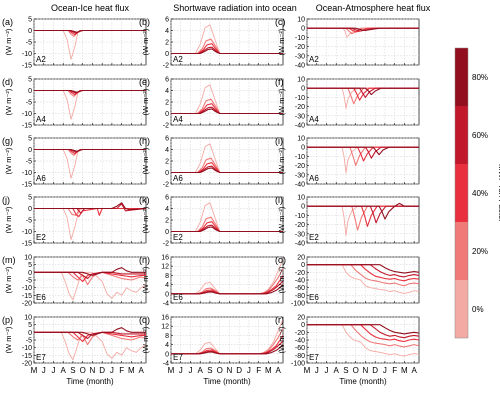 This screenshot has width=500, height=400. I want to click on x-tick-label: A, so click(278, 370).